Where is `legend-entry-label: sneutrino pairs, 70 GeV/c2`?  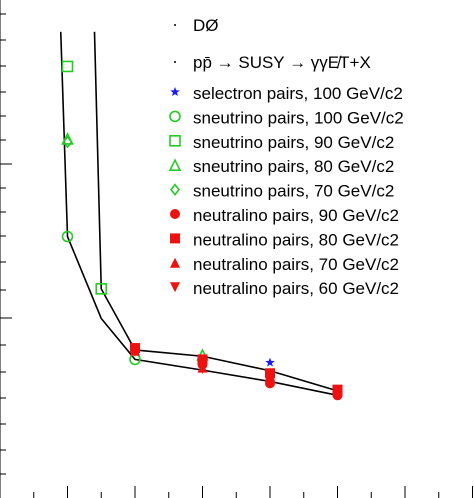
legend-entry-label: sneutrino pairs, 70 GeV/c2 is located at coordinates (293, 191).